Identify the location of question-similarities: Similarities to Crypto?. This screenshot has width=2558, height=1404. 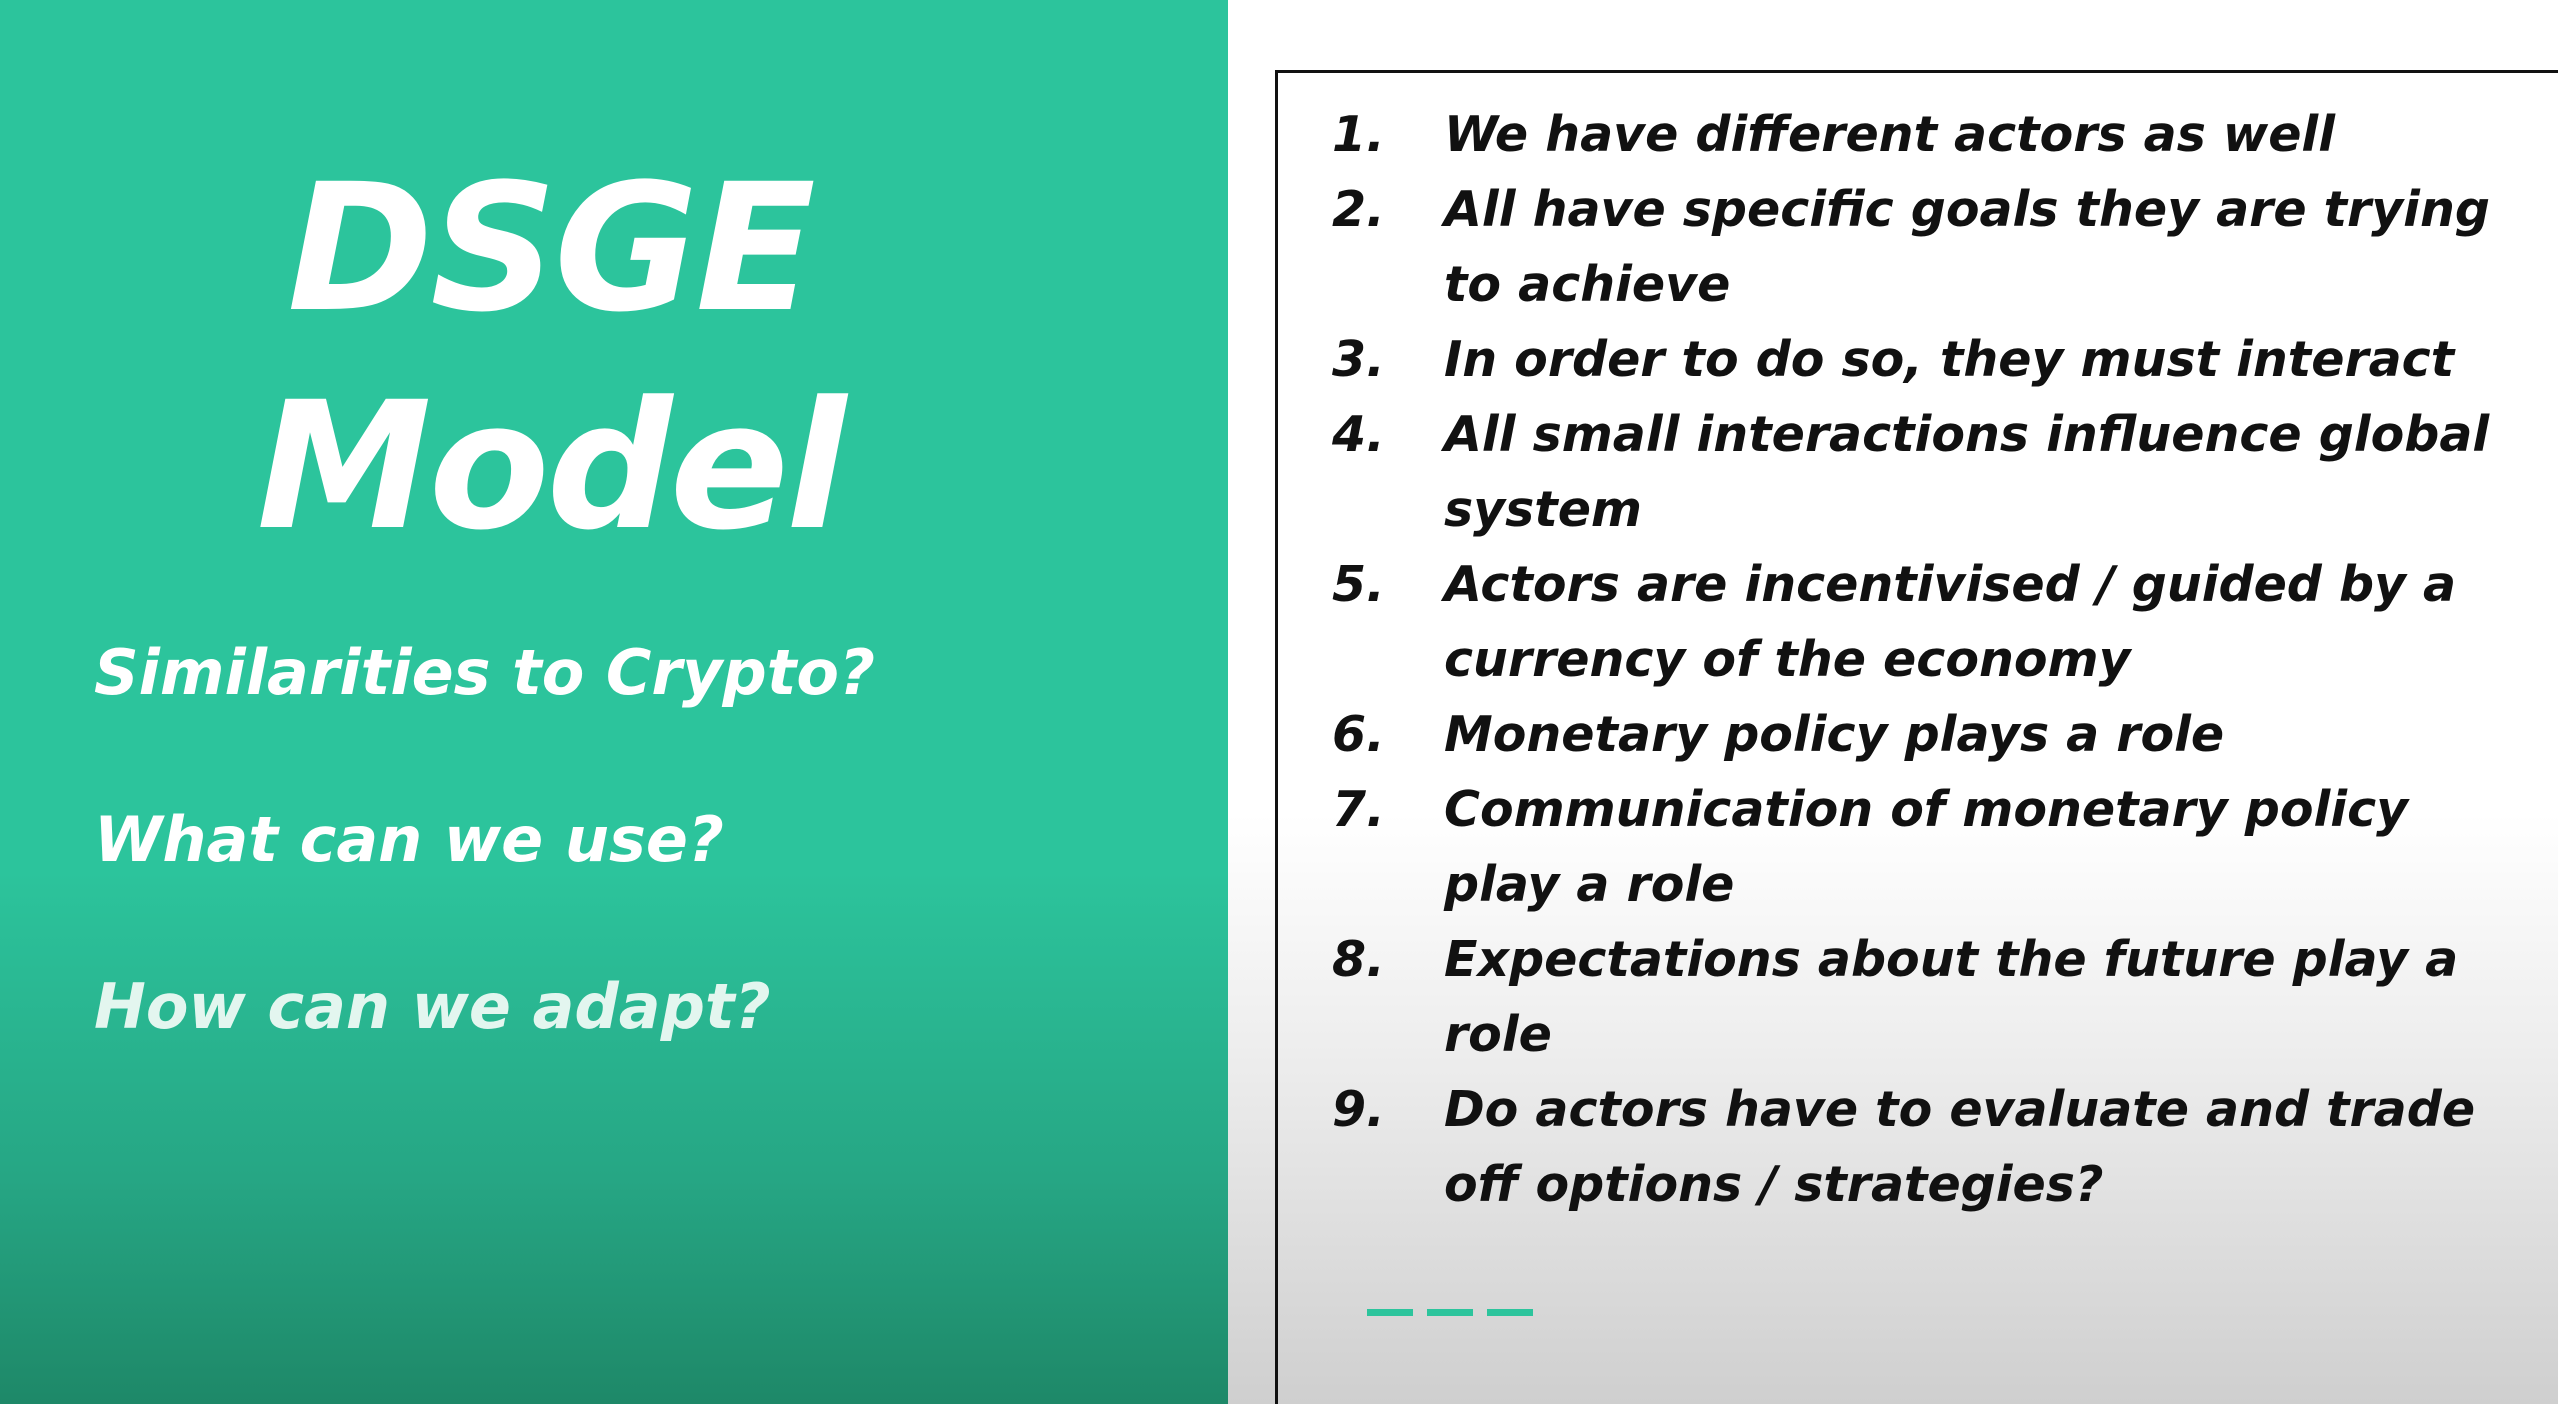
(484, 672).